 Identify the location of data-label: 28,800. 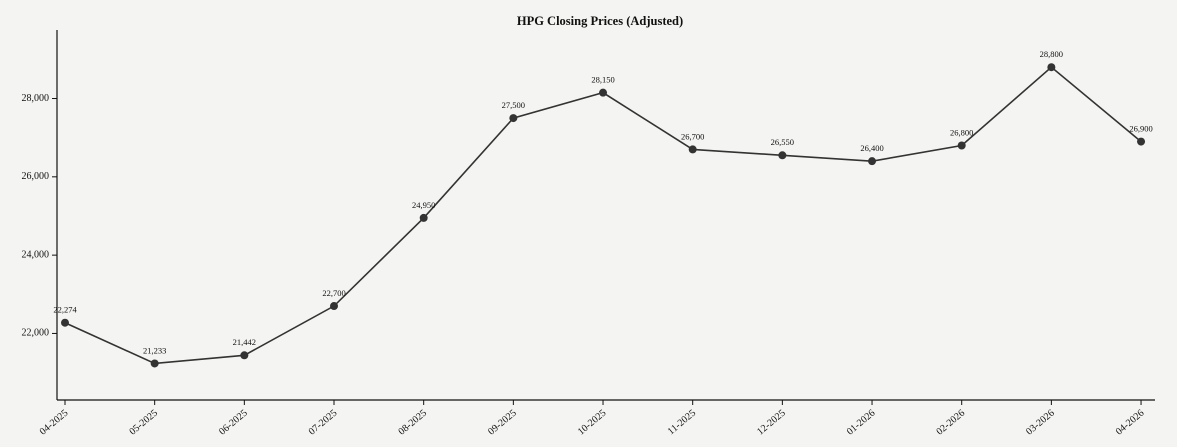
(1051, 54).